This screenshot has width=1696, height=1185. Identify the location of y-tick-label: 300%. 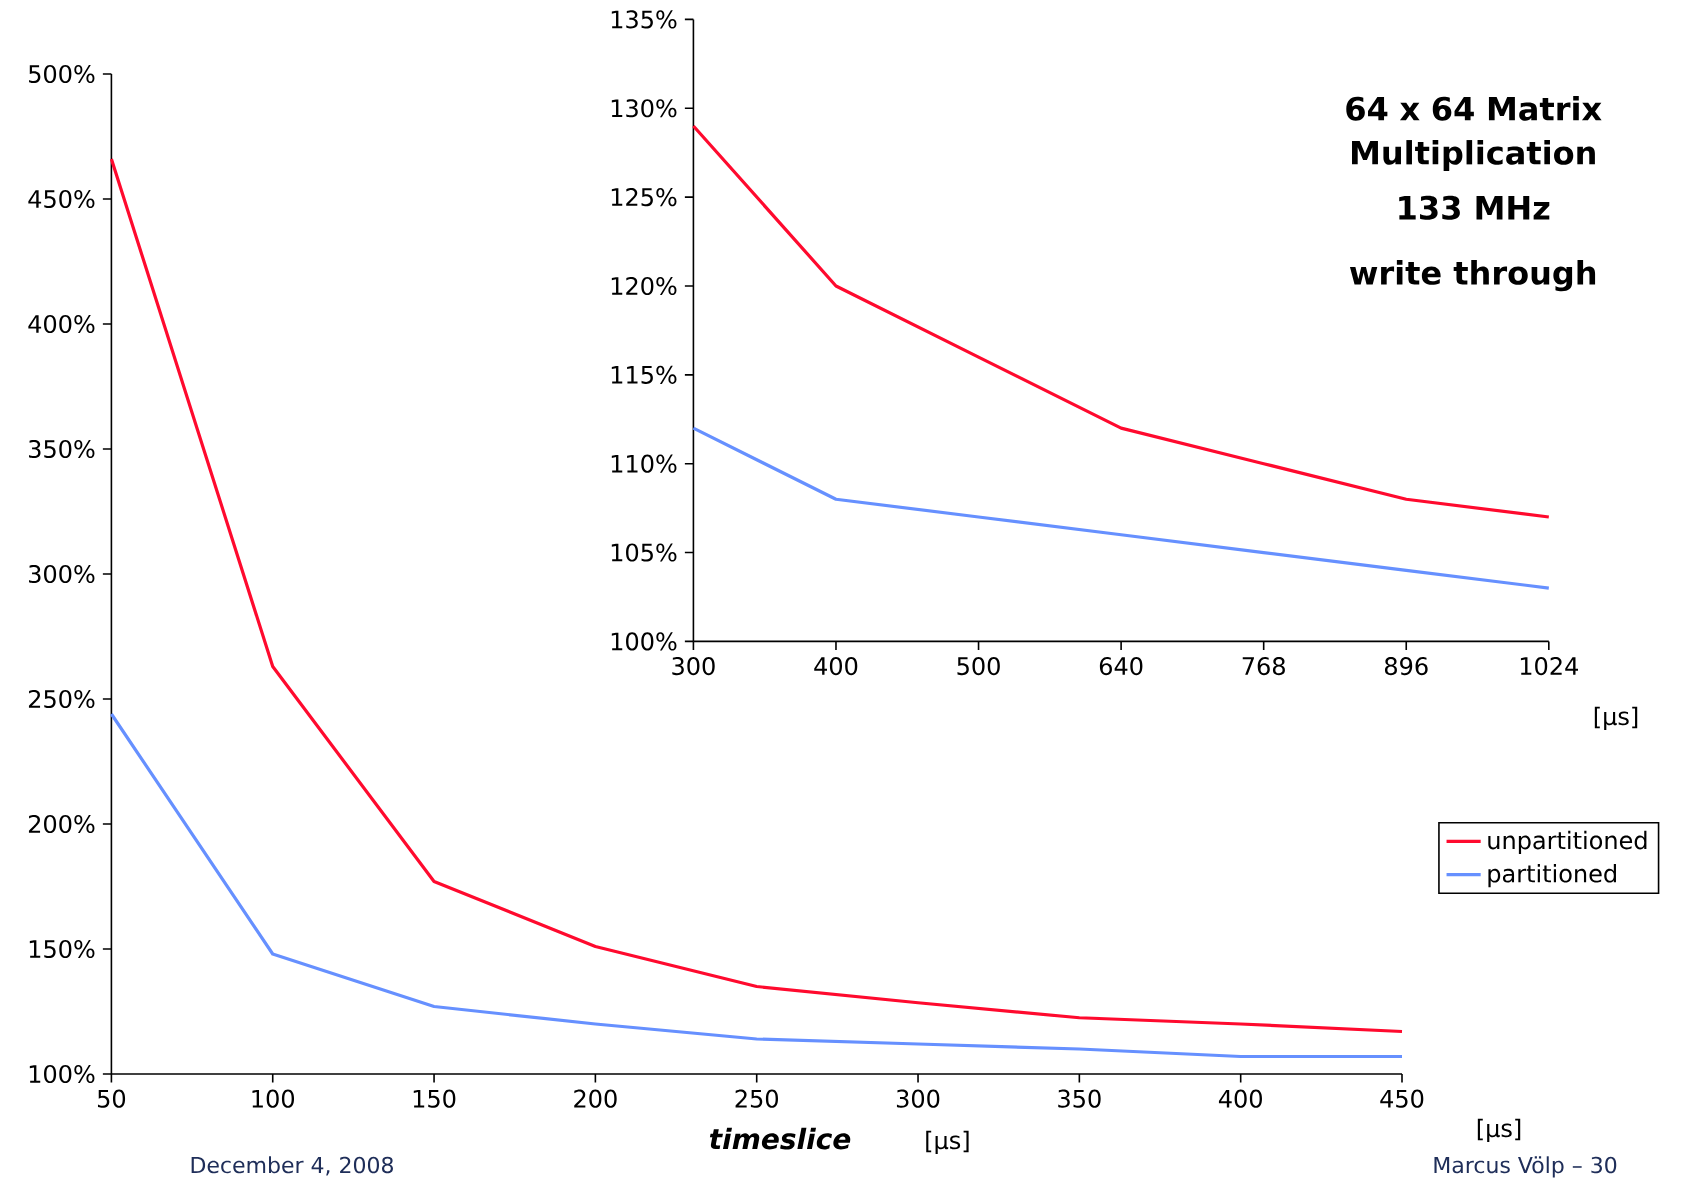
(62, 574).